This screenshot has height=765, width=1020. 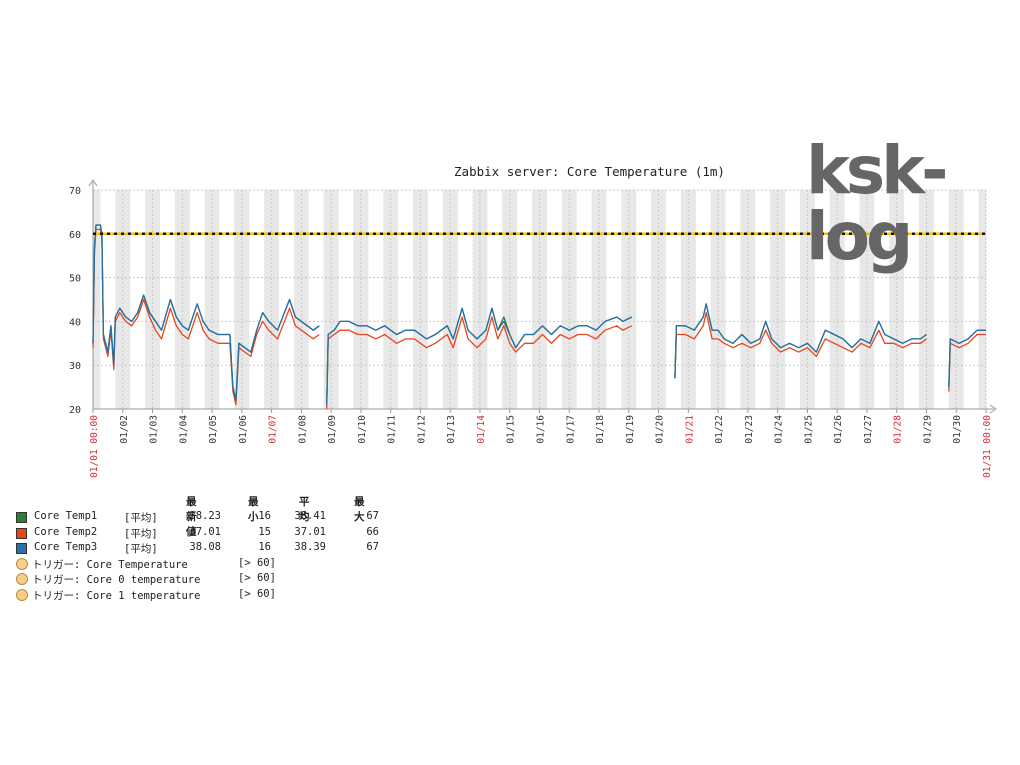 I want to click on trigger-label: トリガー: Core Temperature, so click(x=110, y=564).